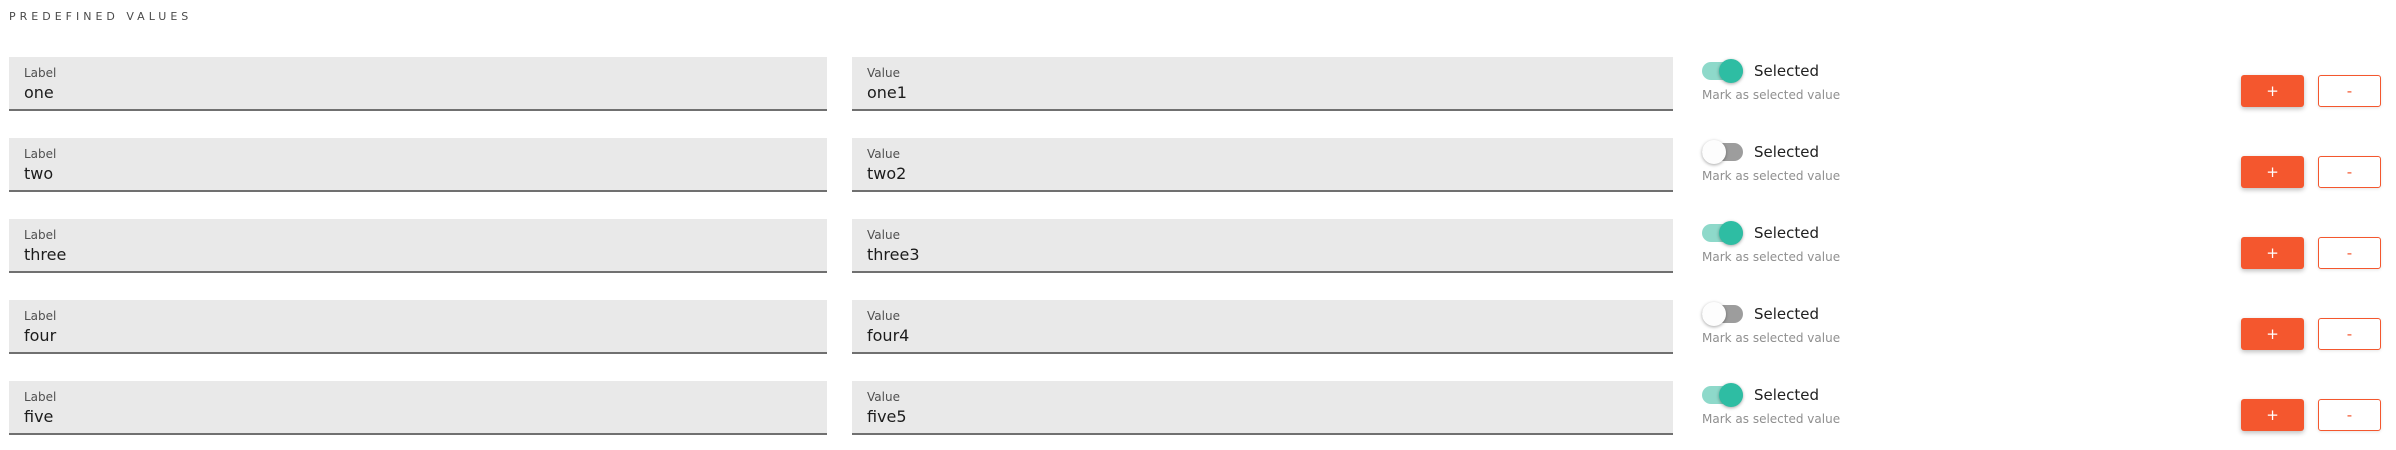 This screenshot has width=2396, height=450. I want to click on section-title: PREDEFINED VALUES, so click(101, 16).